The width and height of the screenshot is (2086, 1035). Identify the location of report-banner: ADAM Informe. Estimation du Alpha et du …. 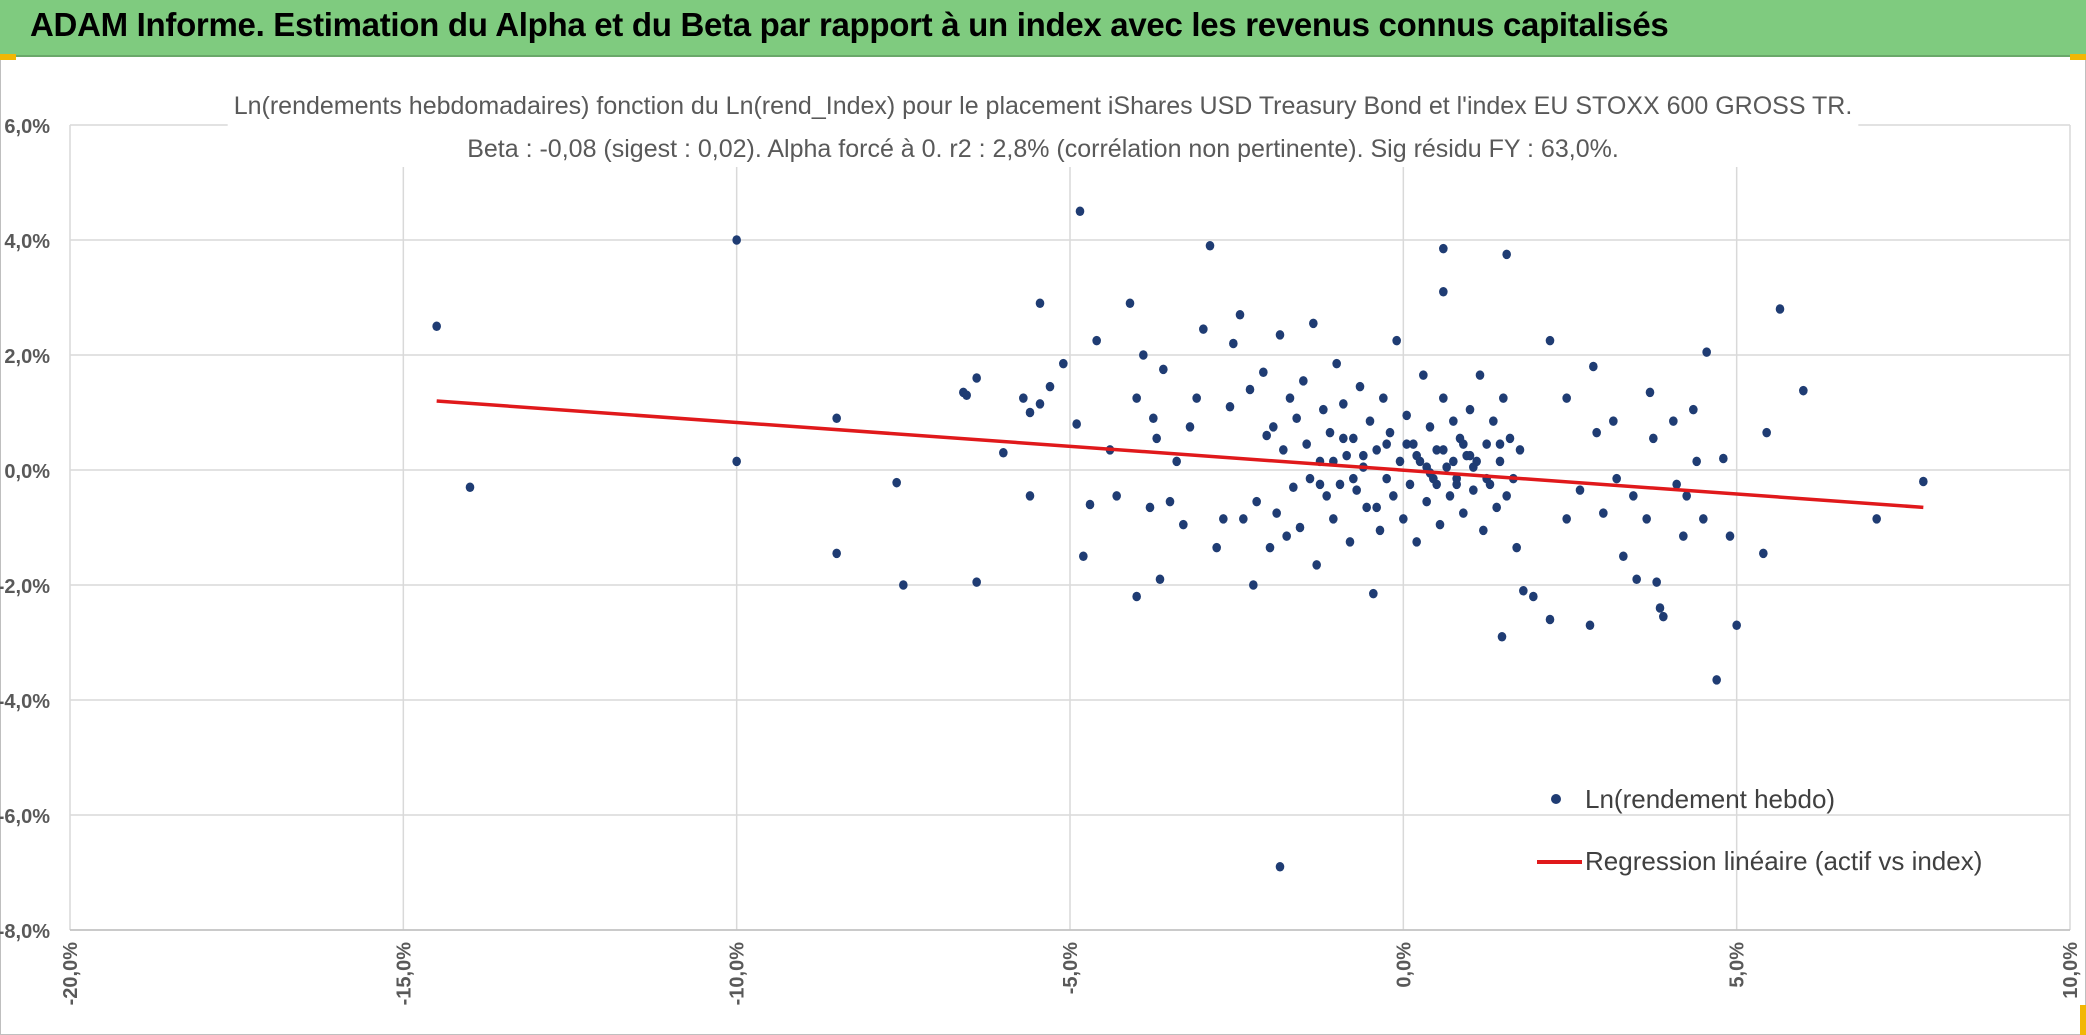
(1043, 28).